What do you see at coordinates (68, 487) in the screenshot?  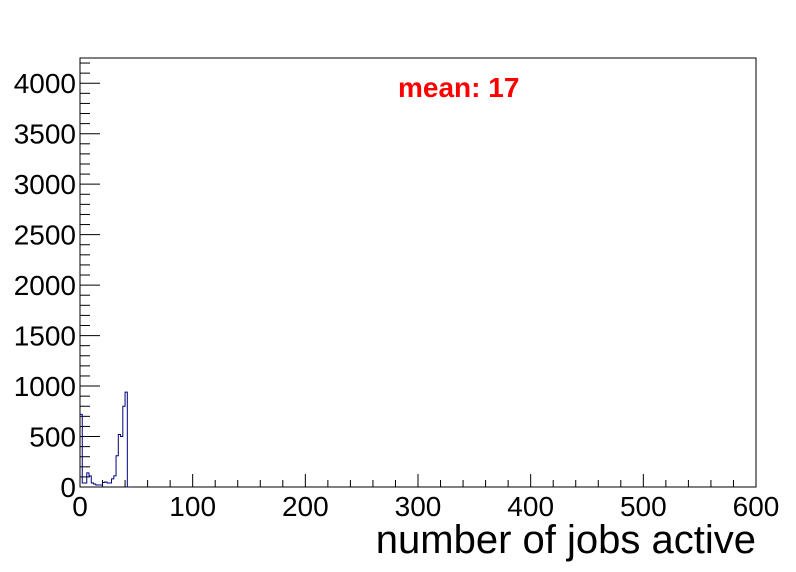 I see `y-tick-label: 0` at bounding box center [68, 487].